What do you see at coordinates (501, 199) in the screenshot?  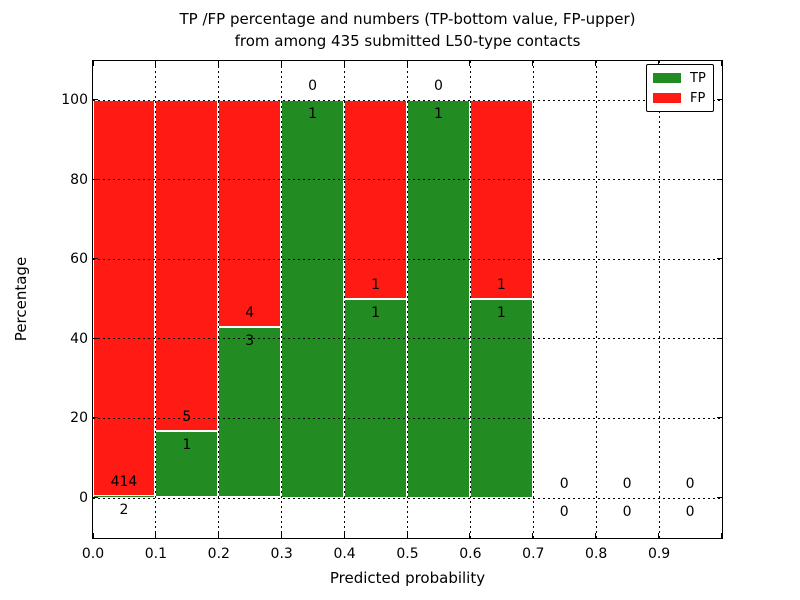 I see `bar-fp-0.6` at bounding box center [501, 199].